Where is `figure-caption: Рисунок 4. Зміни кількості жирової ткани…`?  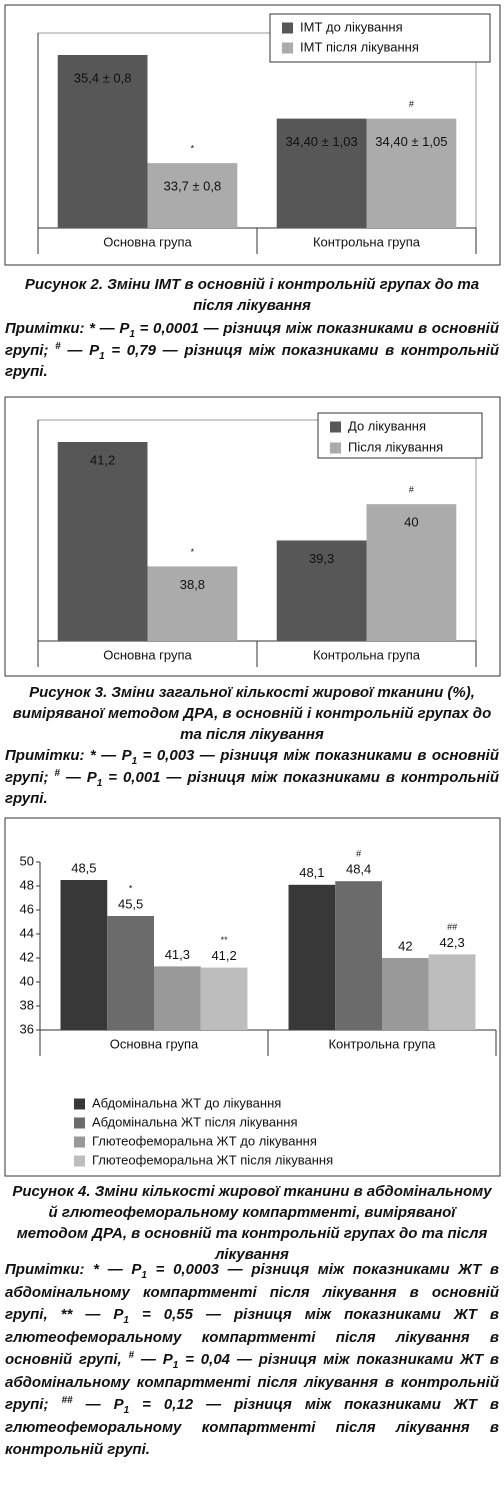
figure-caption: Рисунок 4. Зміни кількості жирової ткани… is located at coordinates (252, 1223).